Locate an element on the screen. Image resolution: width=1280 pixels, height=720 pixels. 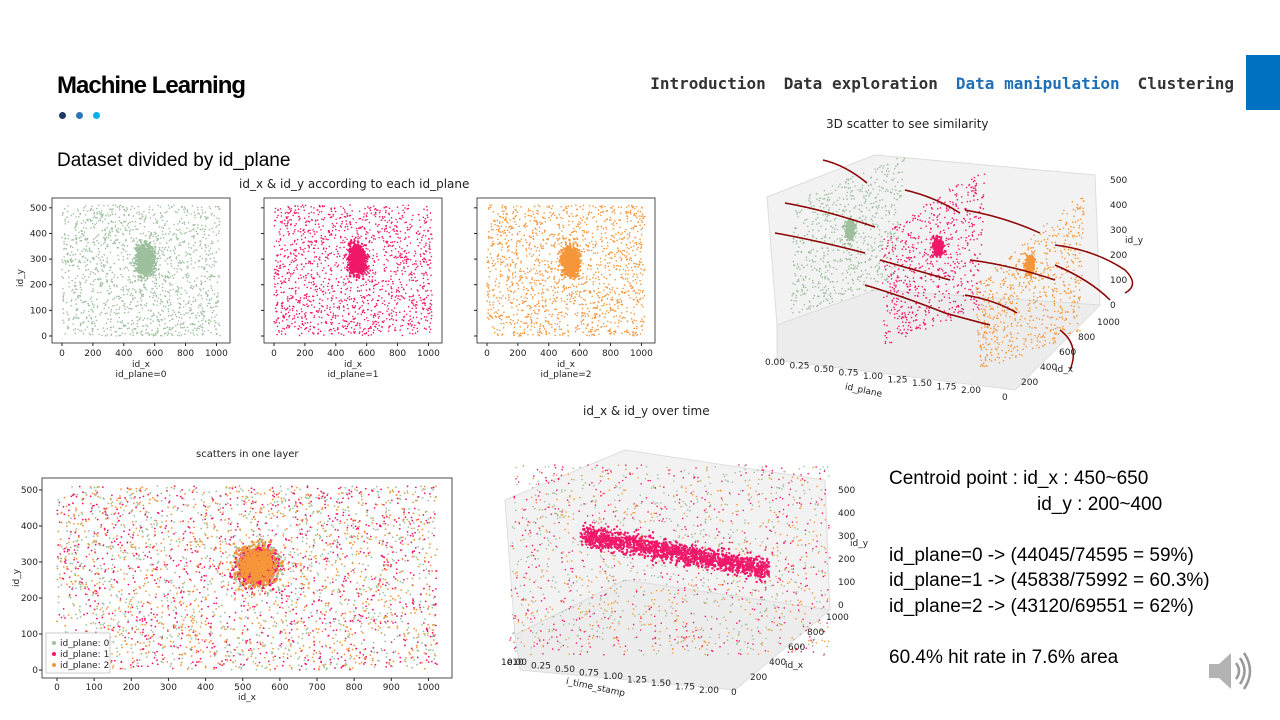
nav-introduction: Introduction is located at coordinates (708, 83).